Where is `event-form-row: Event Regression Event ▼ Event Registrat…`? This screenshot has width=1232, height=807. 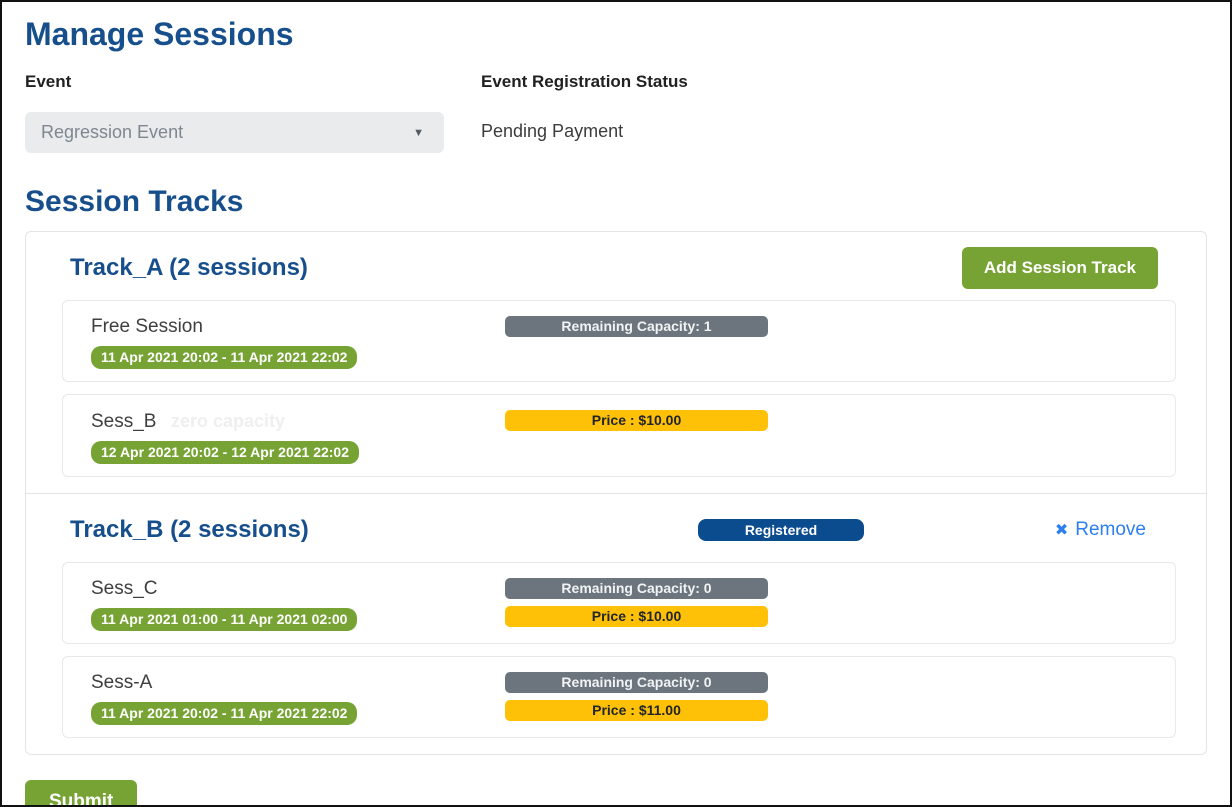 event-form-row: Event Regression Event ▼ Event Registrat… is located at coordinates (616, 111).